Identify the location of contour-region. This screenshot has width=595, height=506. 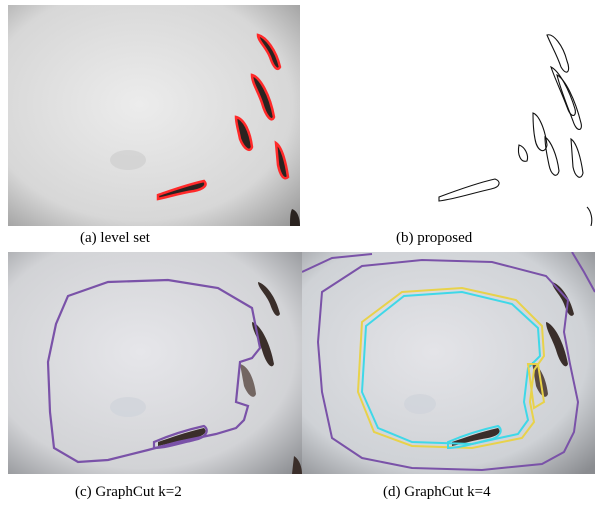
(154, 371).